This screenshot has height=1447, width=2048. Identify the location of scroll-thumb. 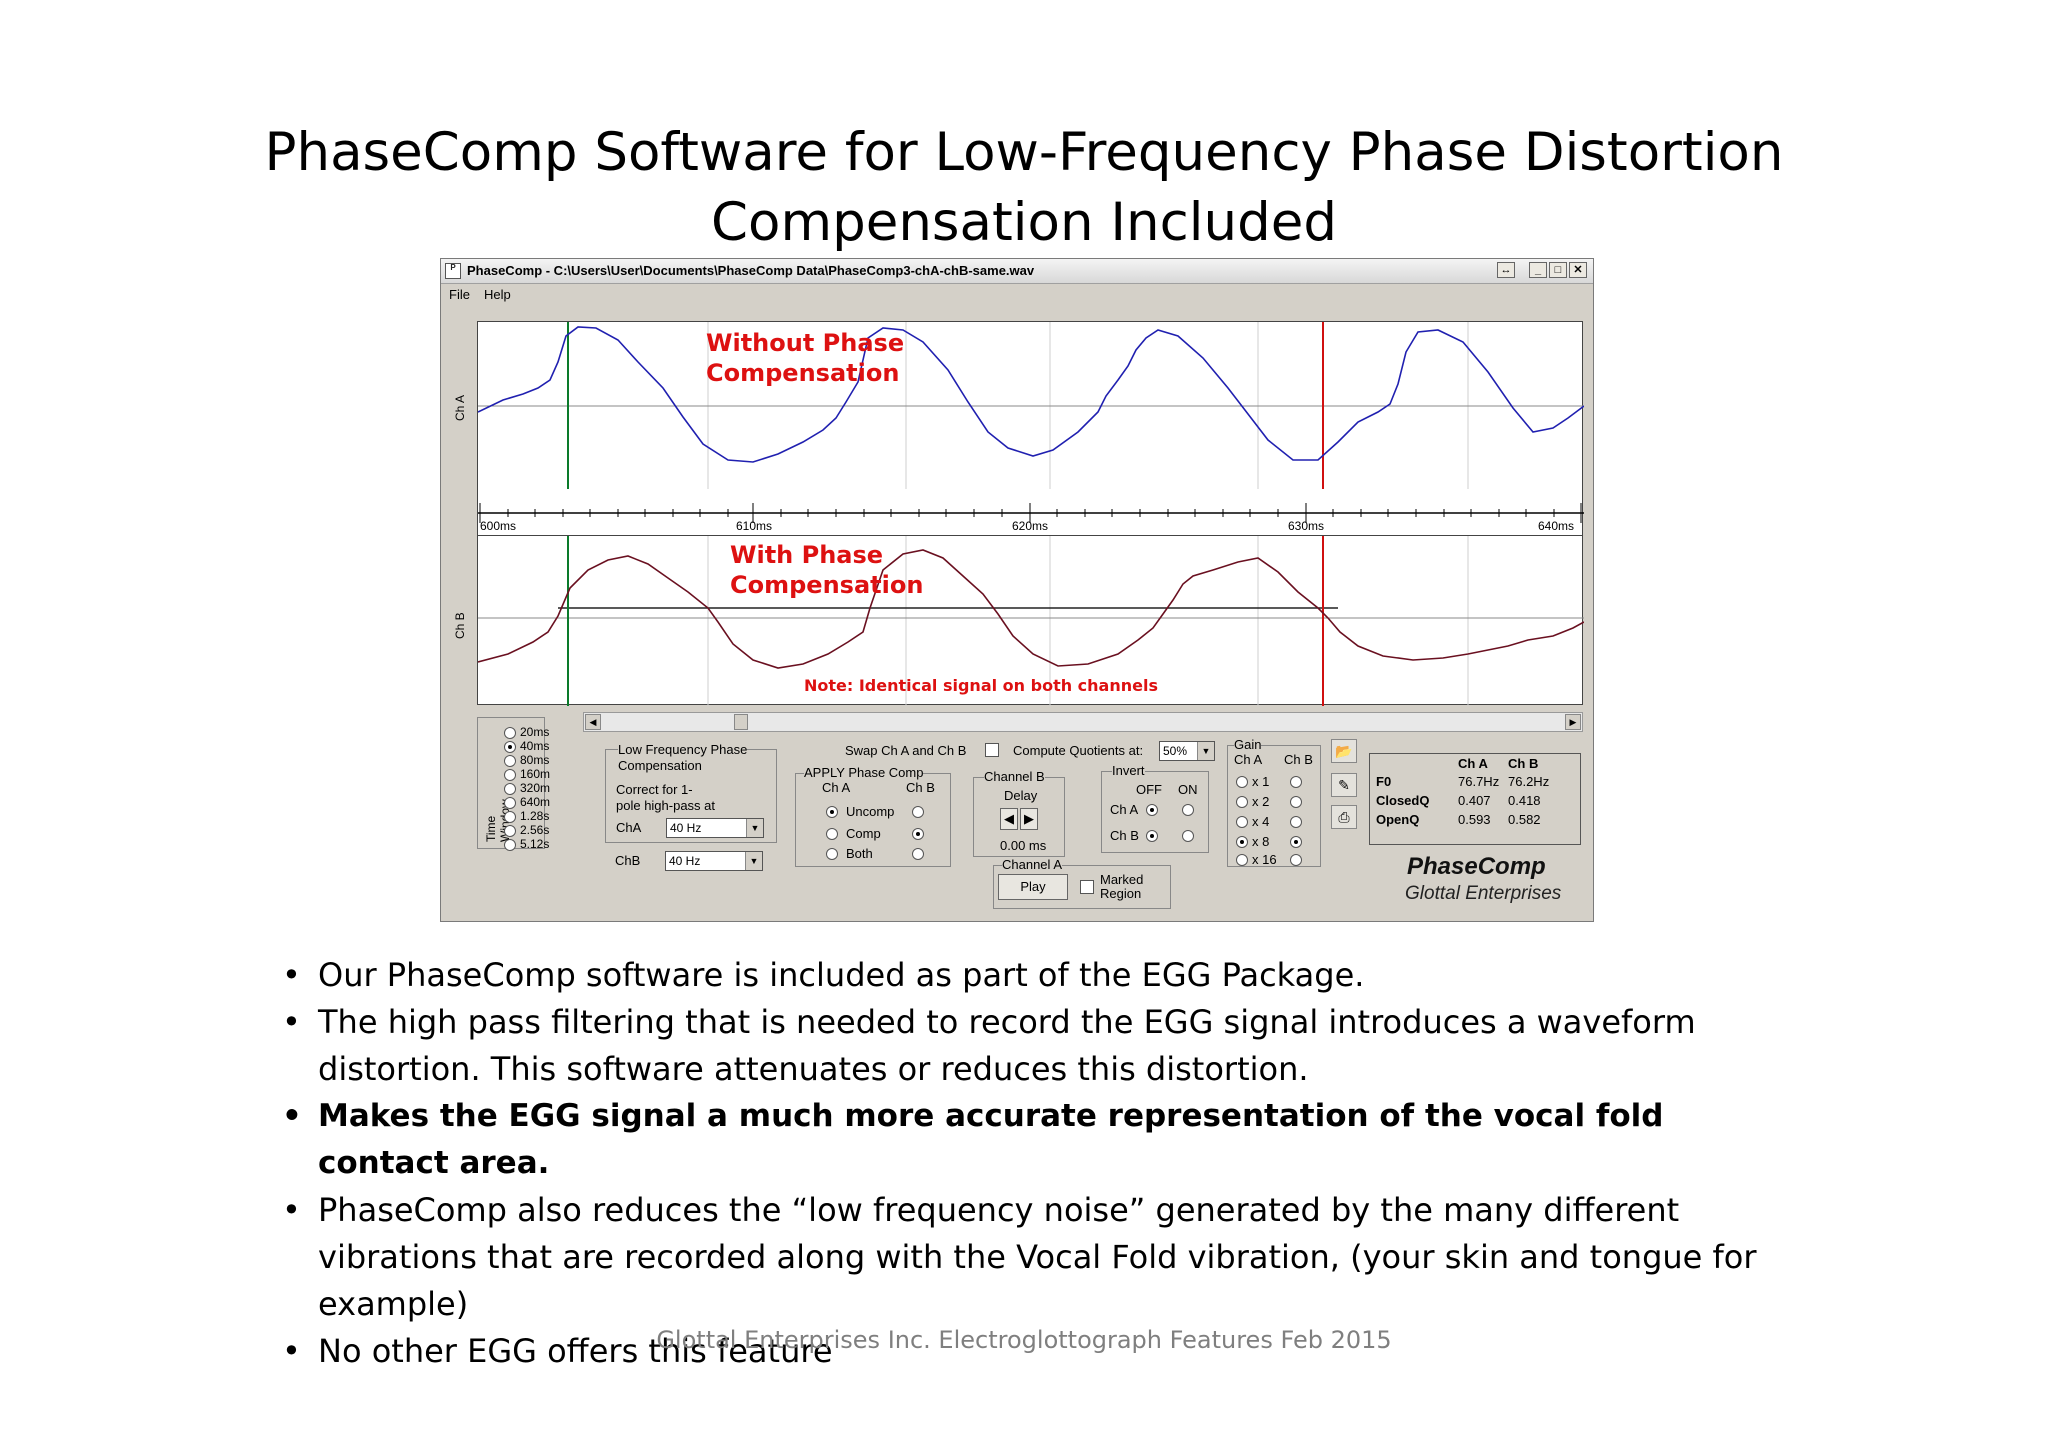
(741, 722).